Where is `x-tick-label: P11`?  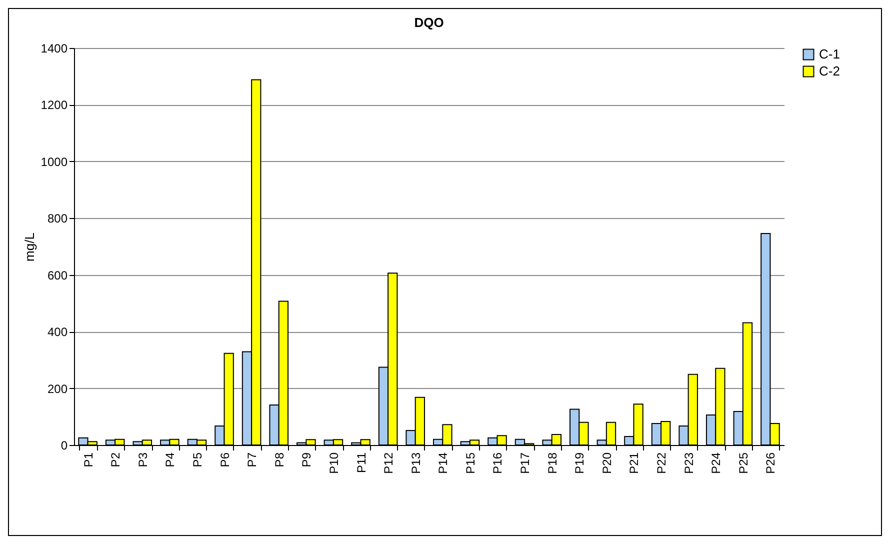 x-tick-label: P11 is located at coordinates (361, 462).